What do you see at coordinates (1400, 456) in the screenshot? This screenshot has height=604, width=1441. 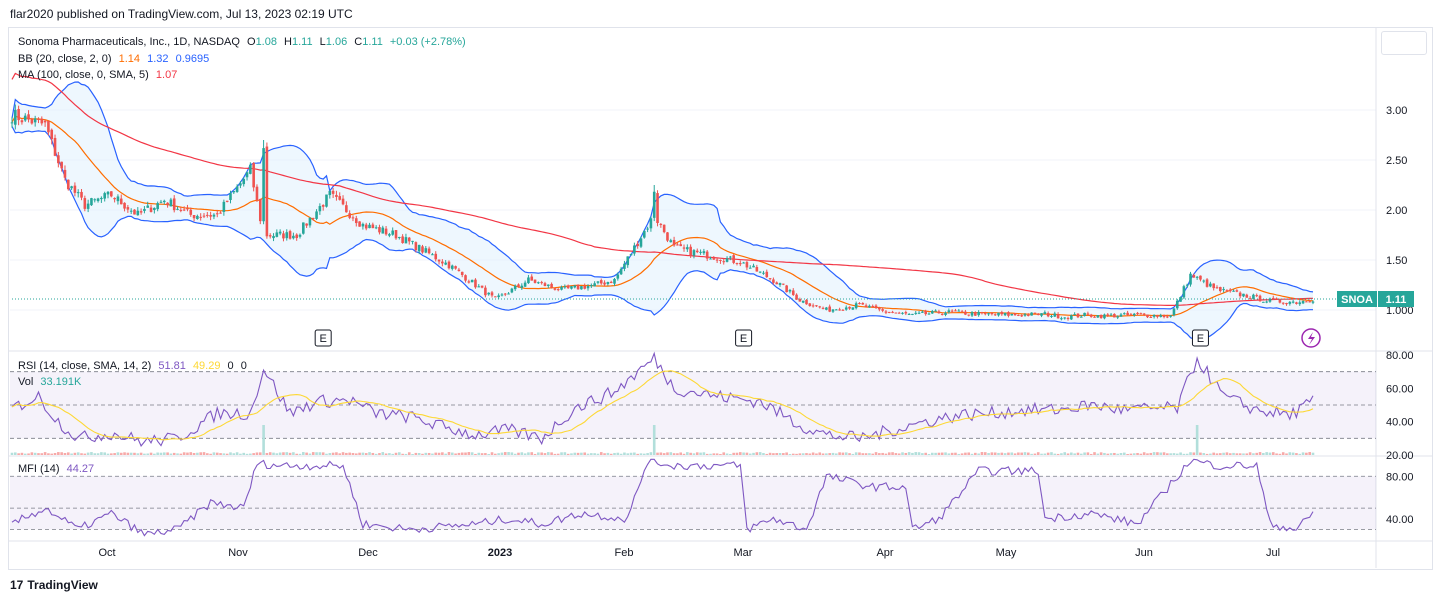 I see `rsi-tick-label: 20.00` at bounding box center [1400, 456].